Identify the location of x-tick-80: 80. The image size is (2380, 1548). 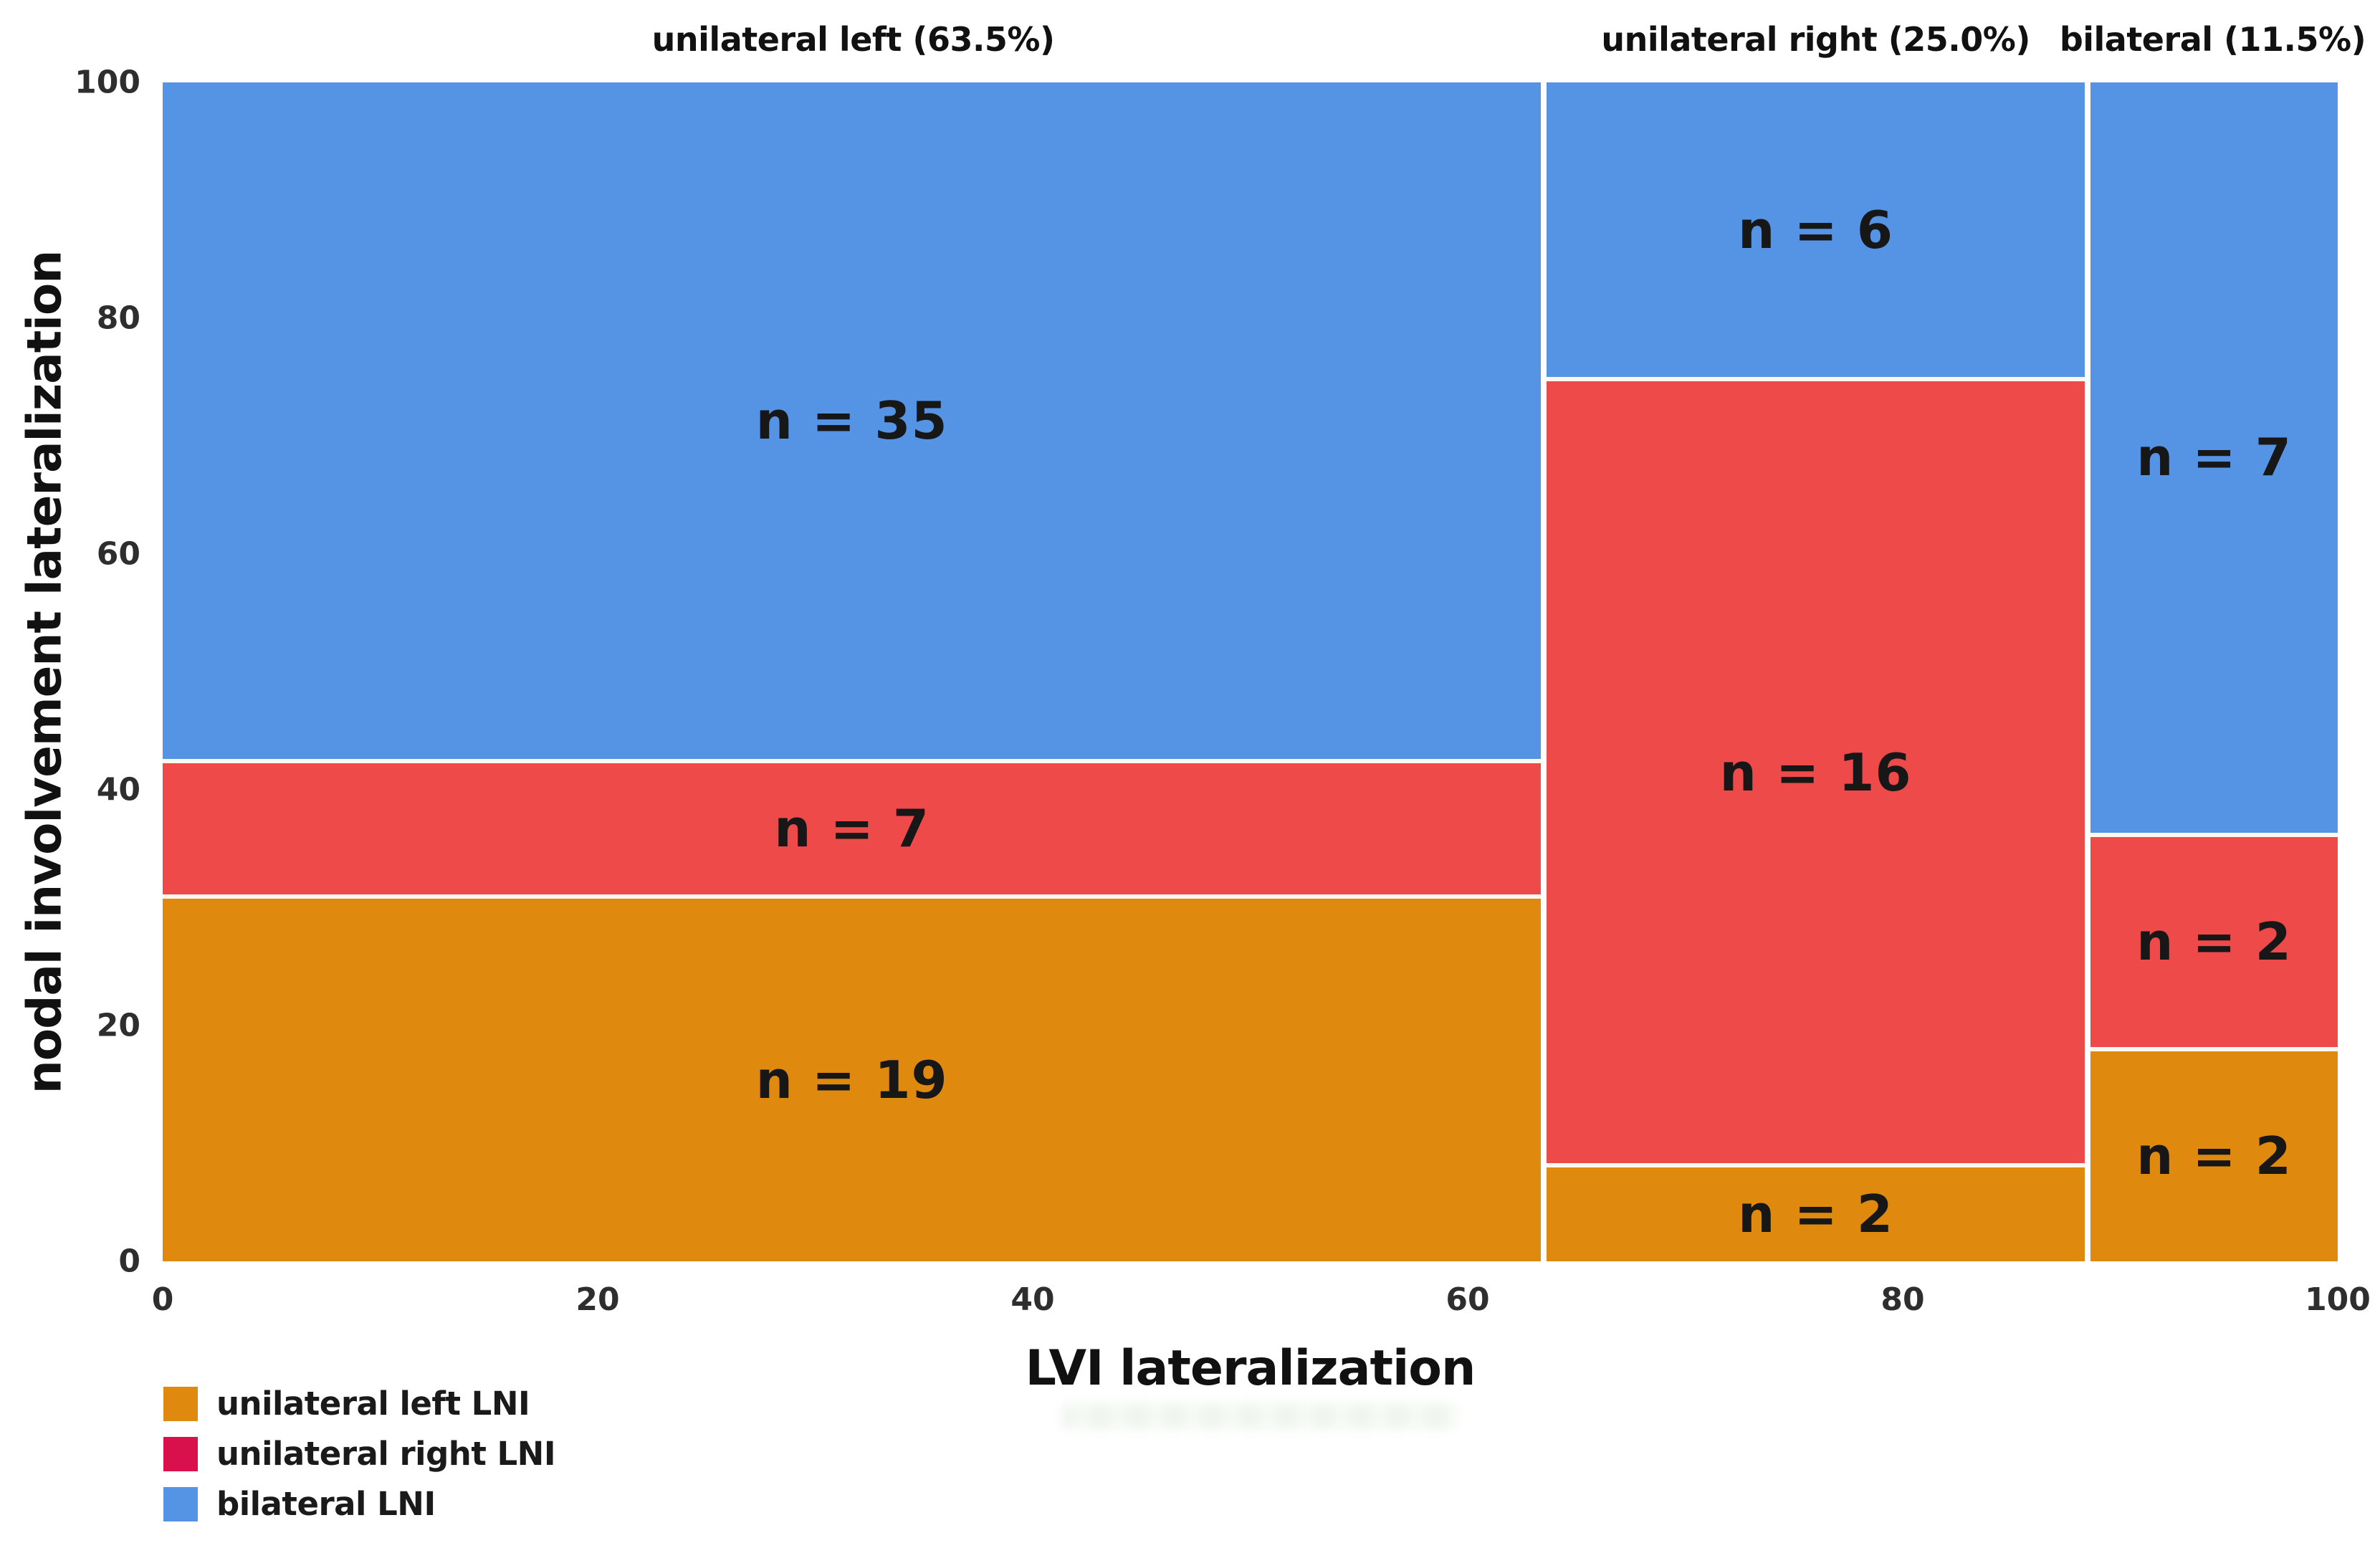
(1902, 1299).